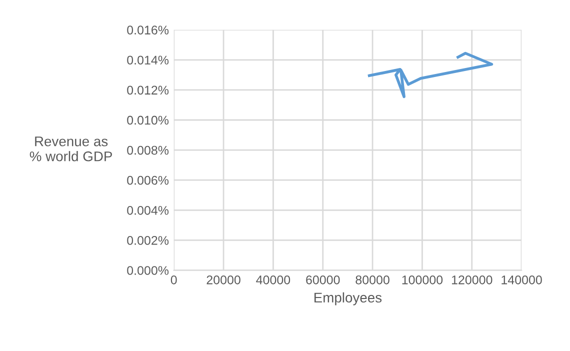  I want to click on y-tick-label: 0.014%, so click(148, 60).